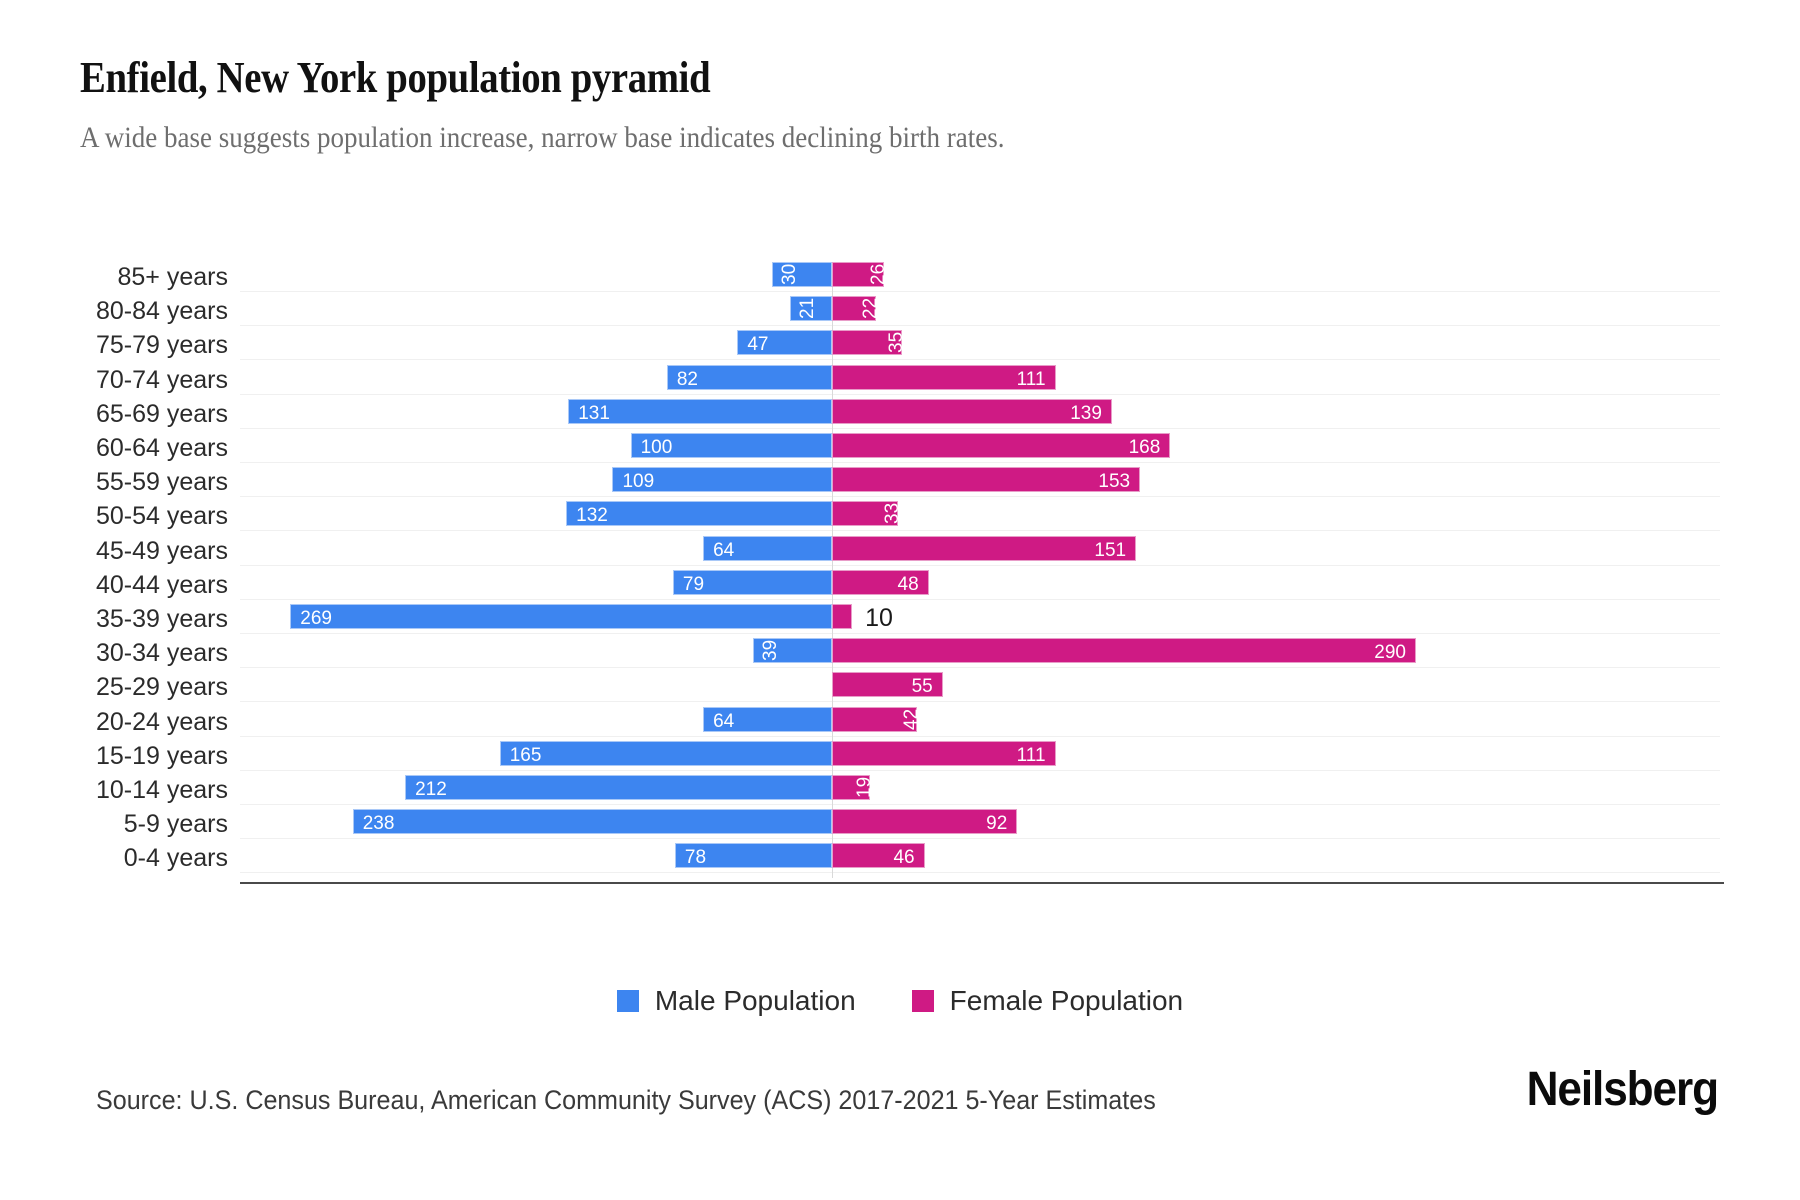  Describe the element at coordinates (867, 514) in the screenshot. I see `bar-female: 33` at that location.